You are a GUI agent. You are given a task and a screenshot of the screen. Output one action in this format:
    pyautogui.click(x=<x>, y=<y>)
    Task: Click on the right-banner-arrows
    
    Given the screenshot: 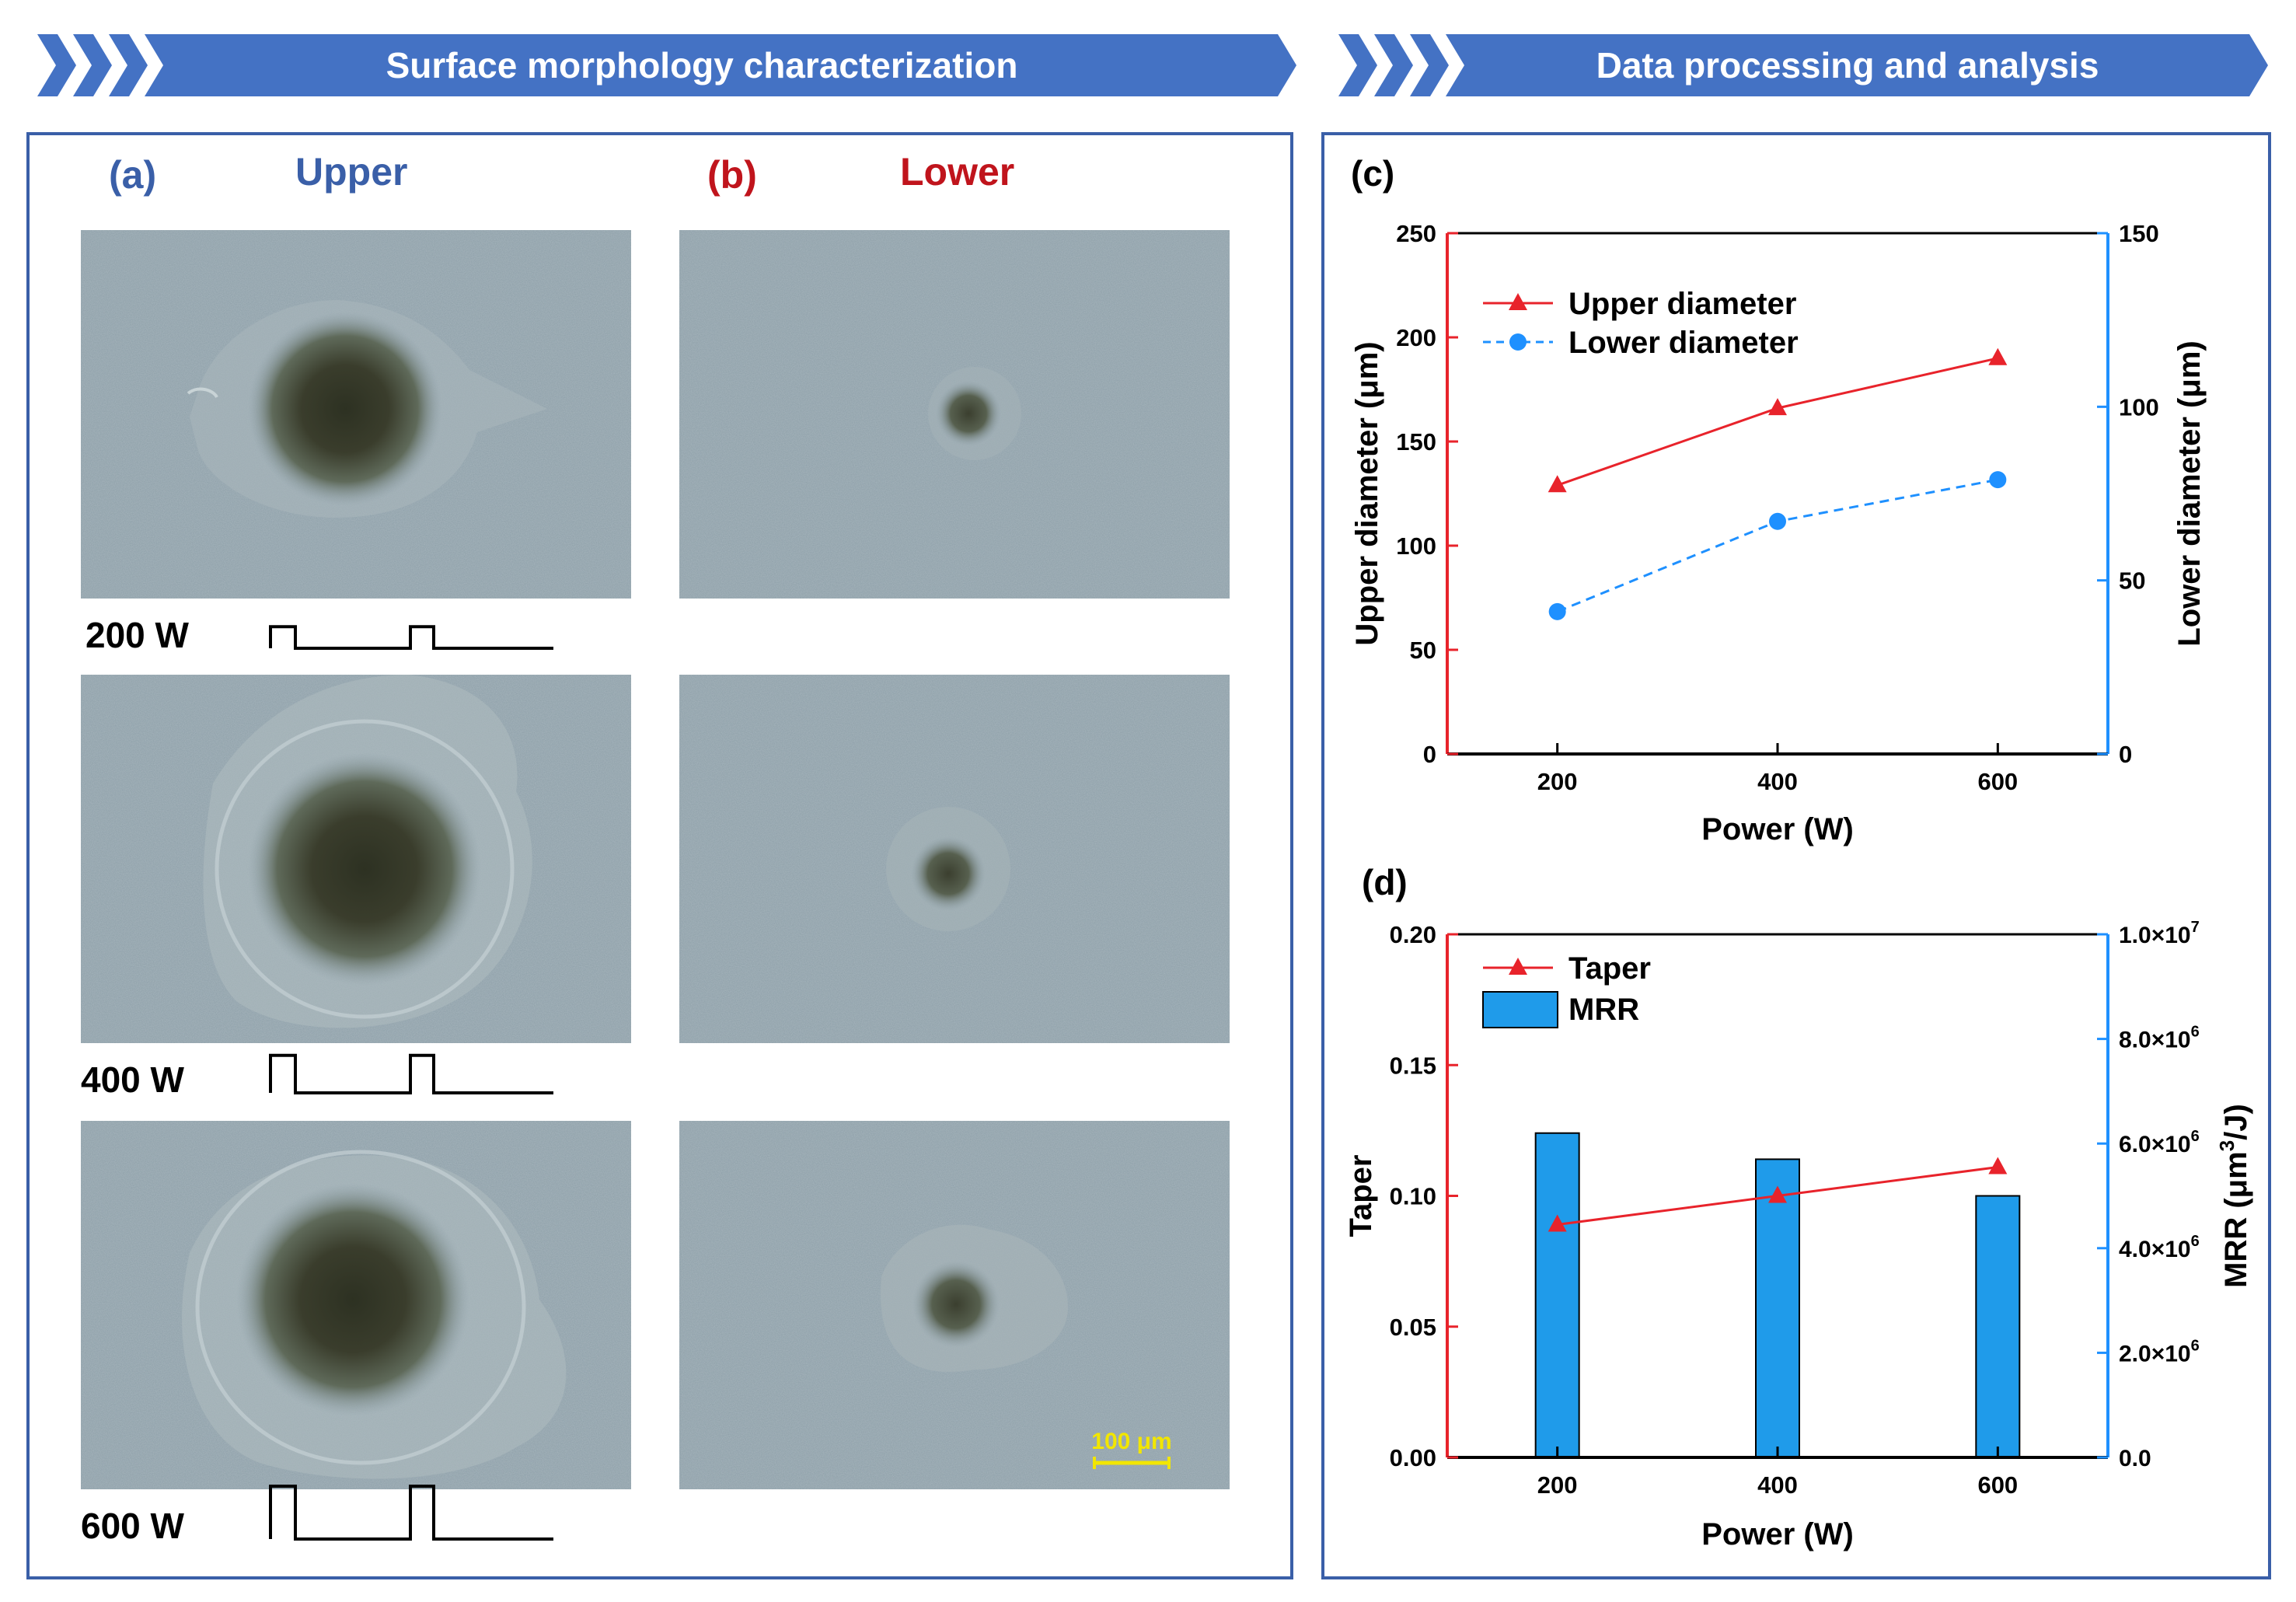 What is the action you would take?
    pyautogui.click(x=1803, y=65)
    